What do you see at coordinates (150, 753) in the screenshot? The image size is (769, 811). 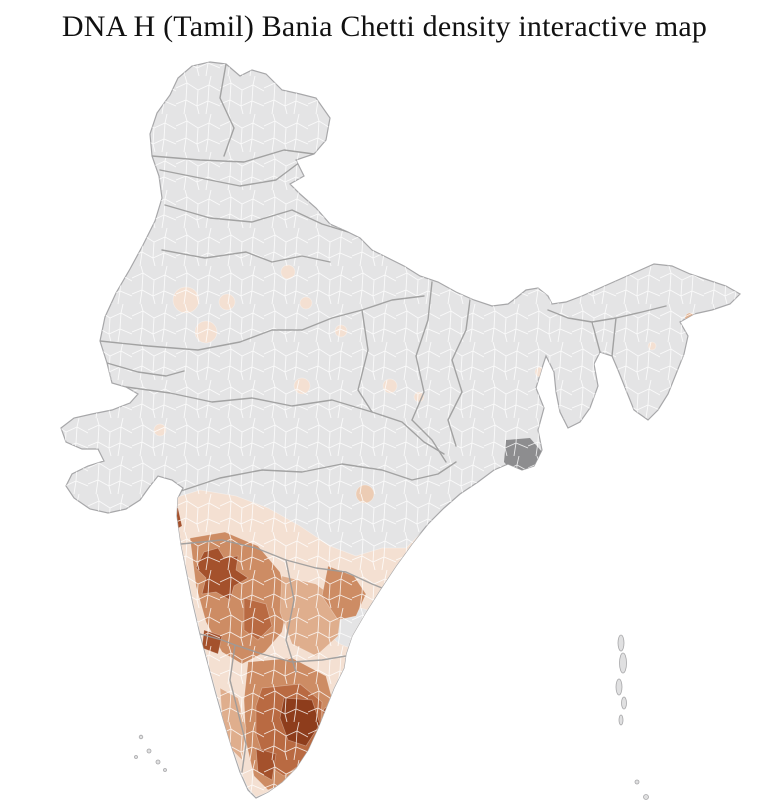 I see `lakshadweep-islands` at bounding box center [150, 753].